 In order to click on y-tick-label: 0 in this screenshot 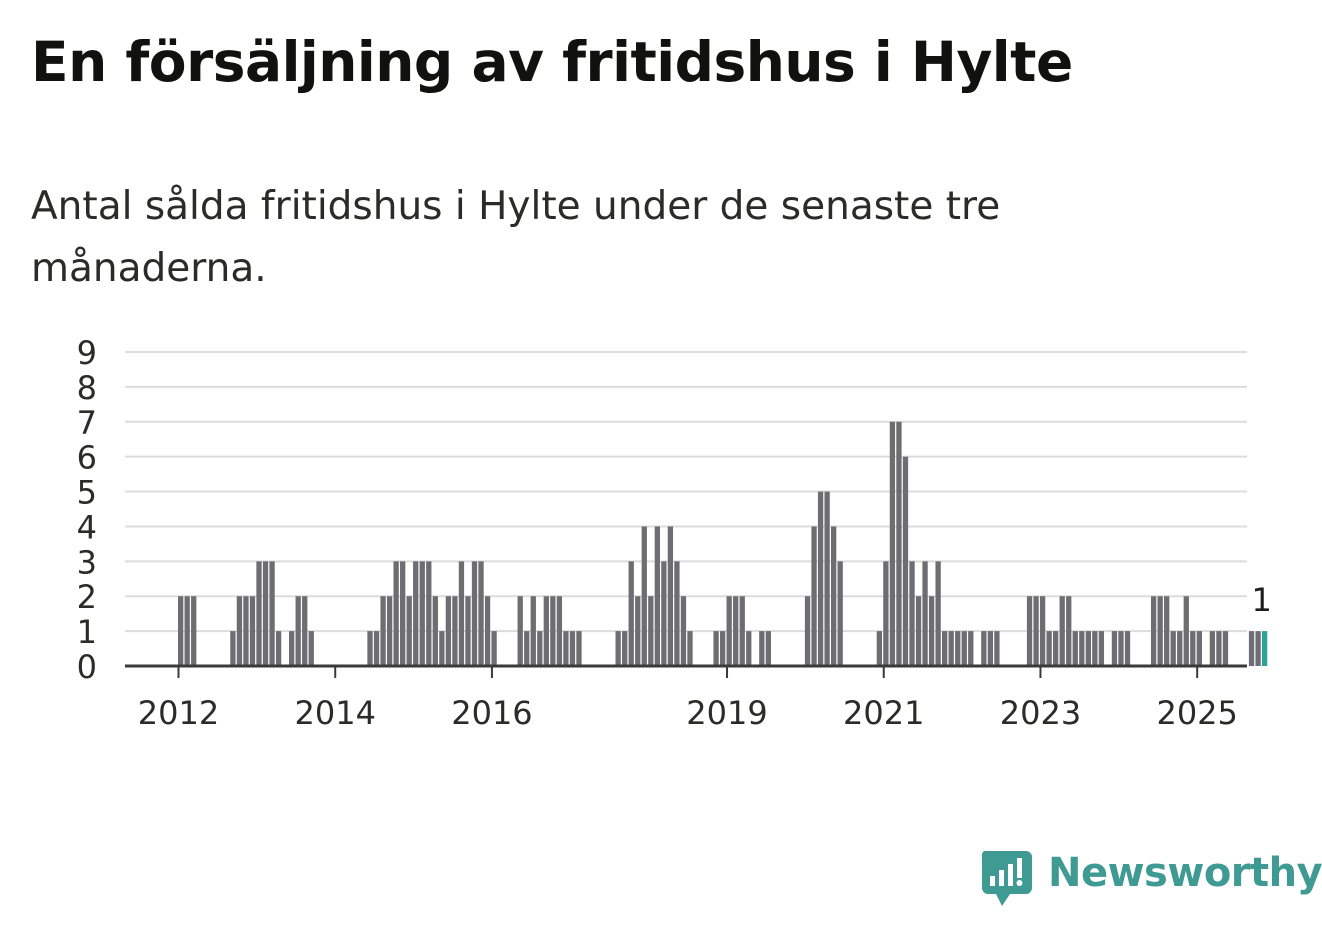, I will do `click(87, 667)`.